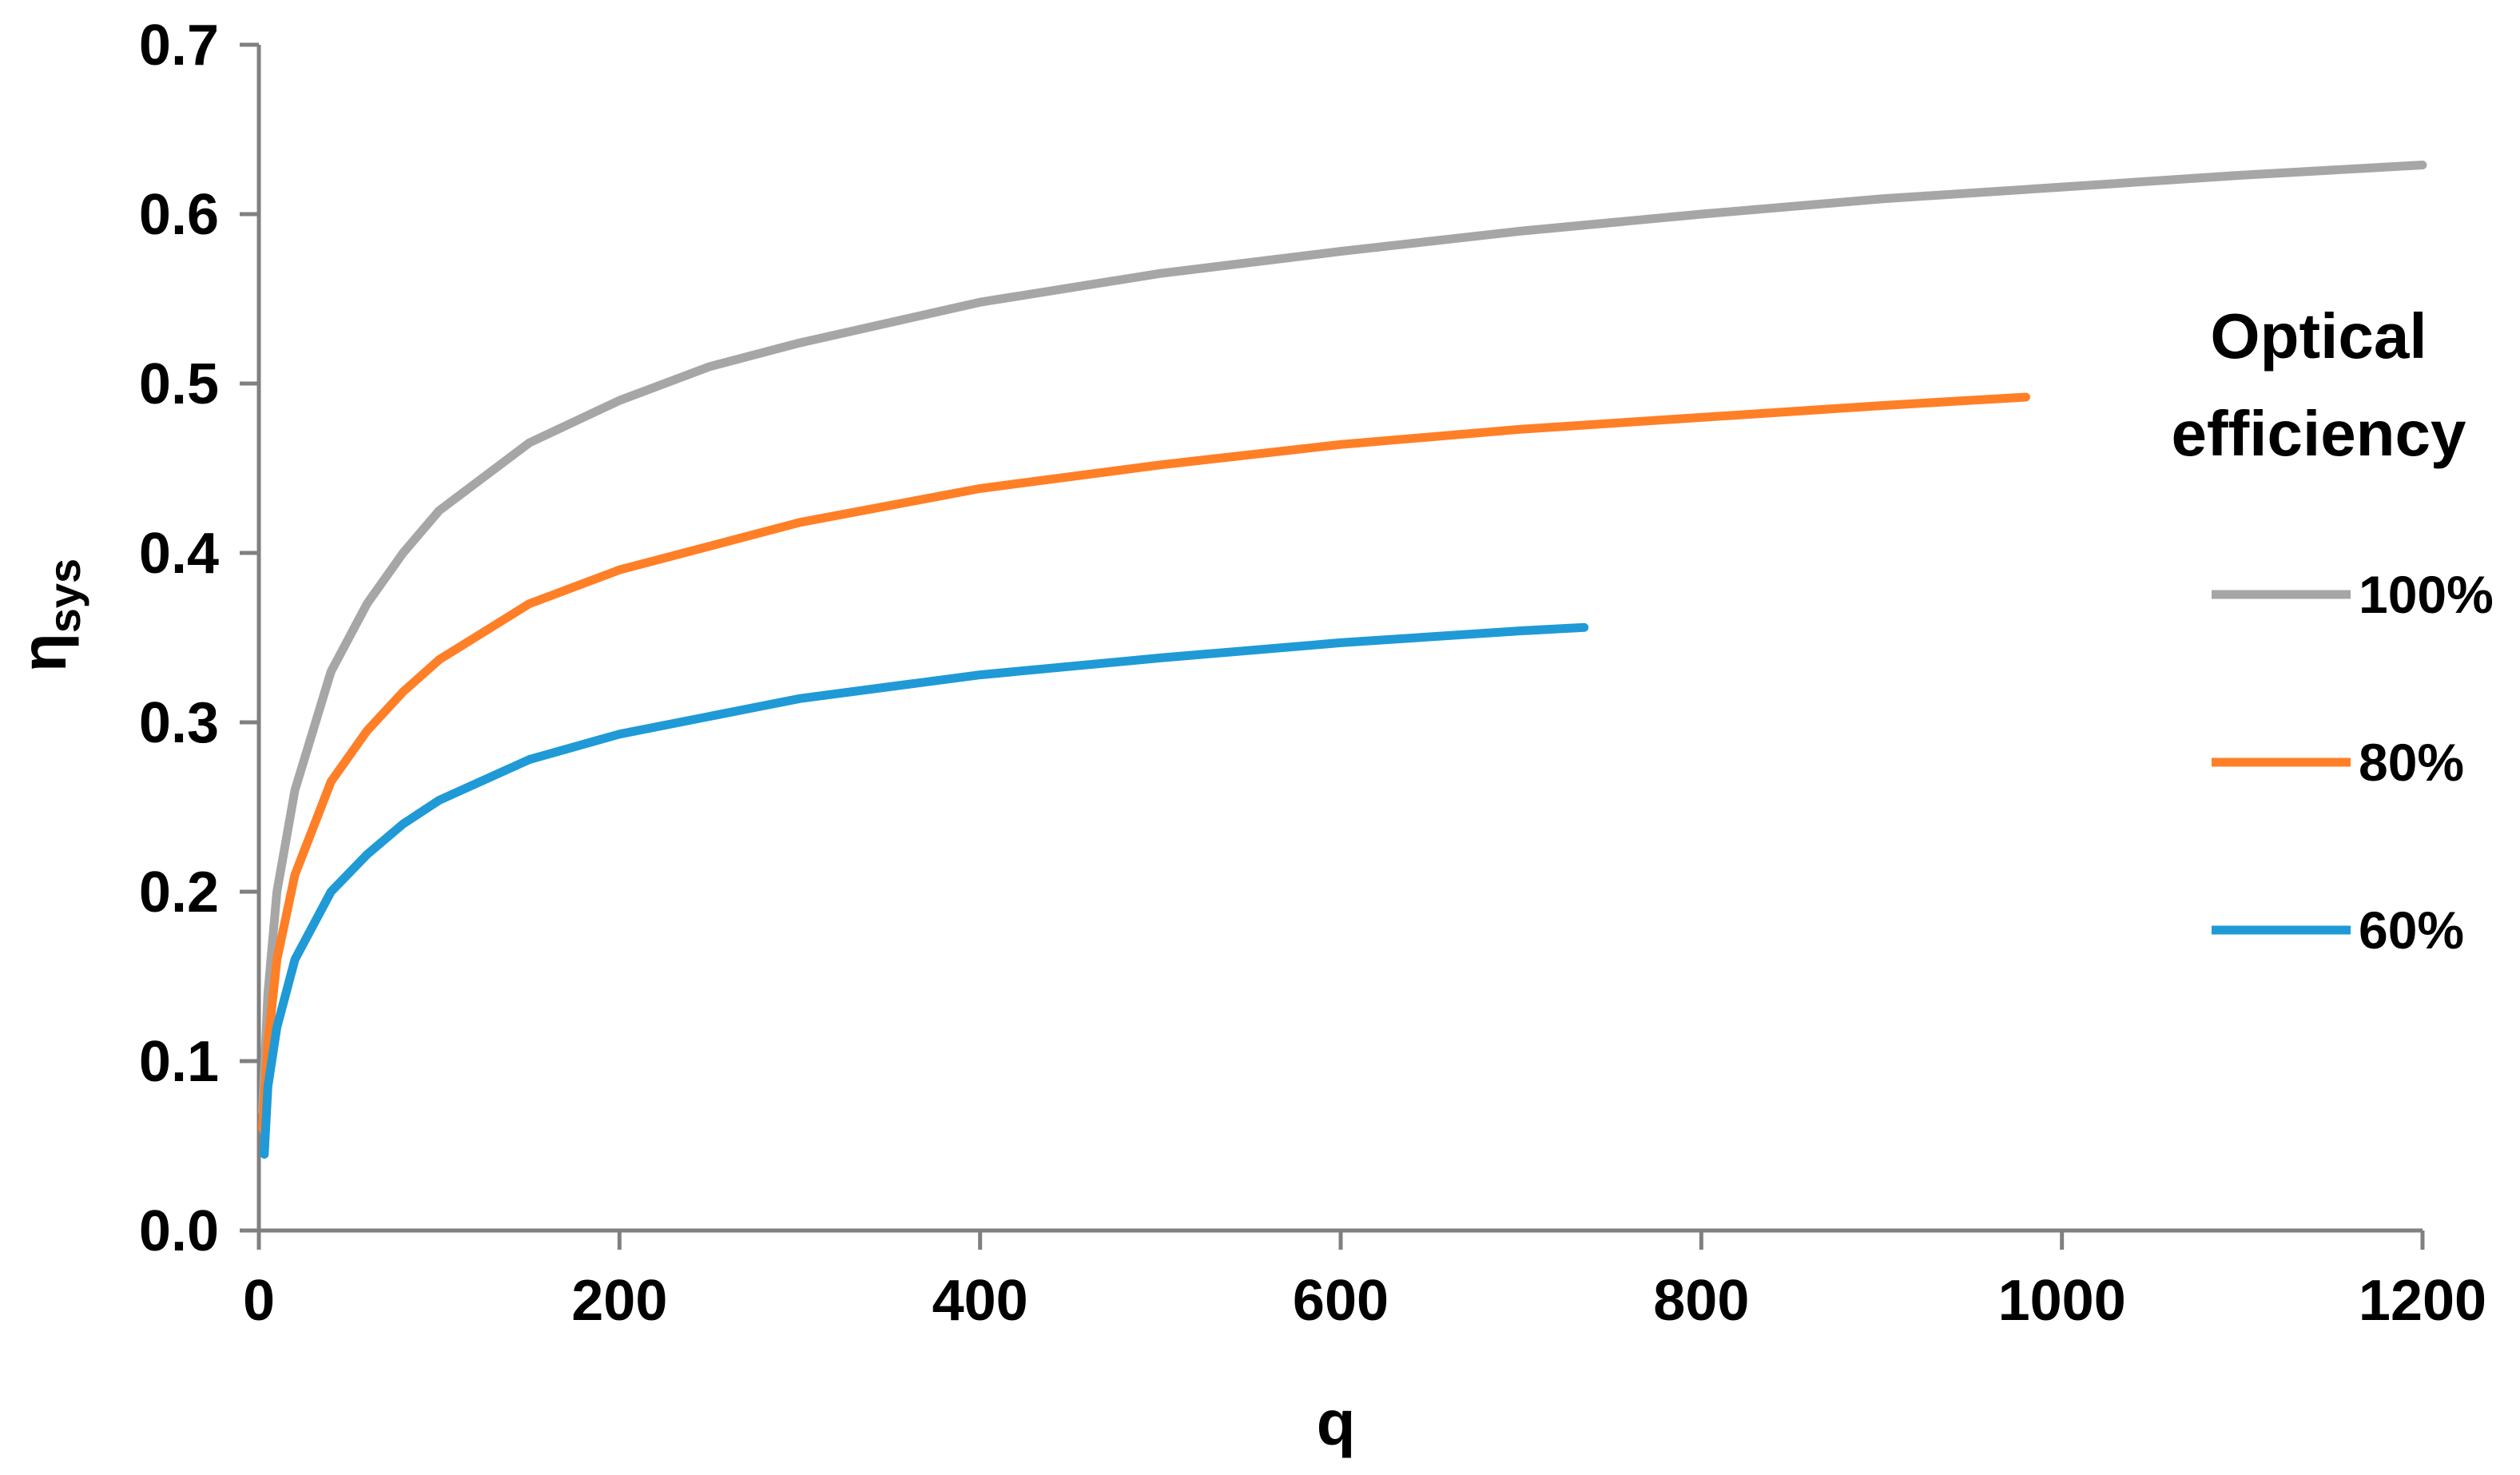 The width and height of the screenshot is (2520, 1475). What do you see at coordinates (619, 1301) in the screenshot?
I see `x-tick-label: 200` at bounding box center [619, 1301].